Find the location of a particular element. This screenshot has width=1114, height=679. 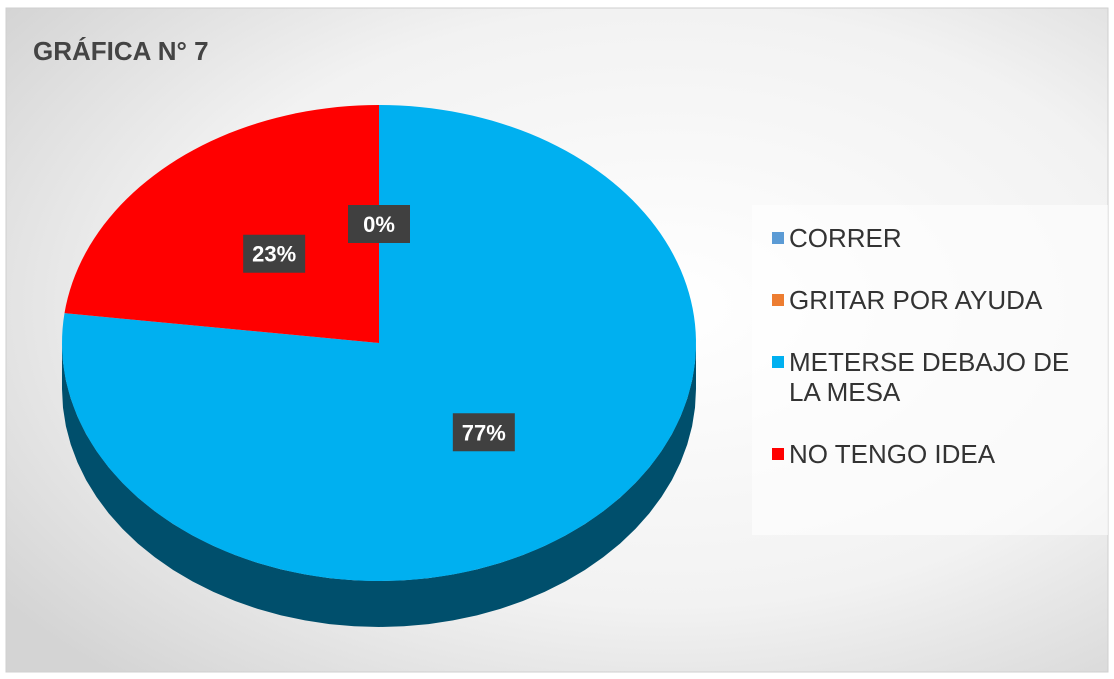

legend-label: GRITAR POR AYUDA is located at coordinates (916, 300).